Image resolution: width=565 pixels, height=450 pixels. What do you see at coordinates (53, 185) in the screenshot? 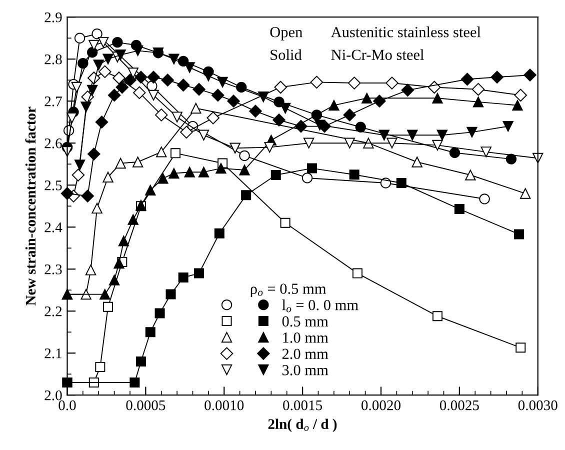
I see `y-tick-label: 2.5` at bounding box center [53, 185].